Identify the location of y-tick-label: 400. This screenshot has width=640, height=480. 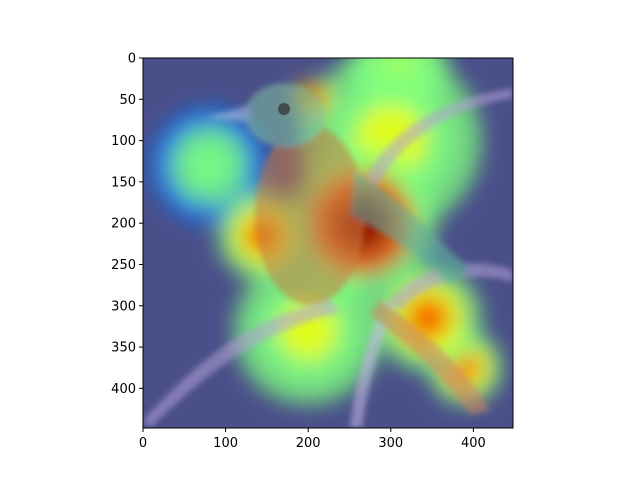
(123, 389).